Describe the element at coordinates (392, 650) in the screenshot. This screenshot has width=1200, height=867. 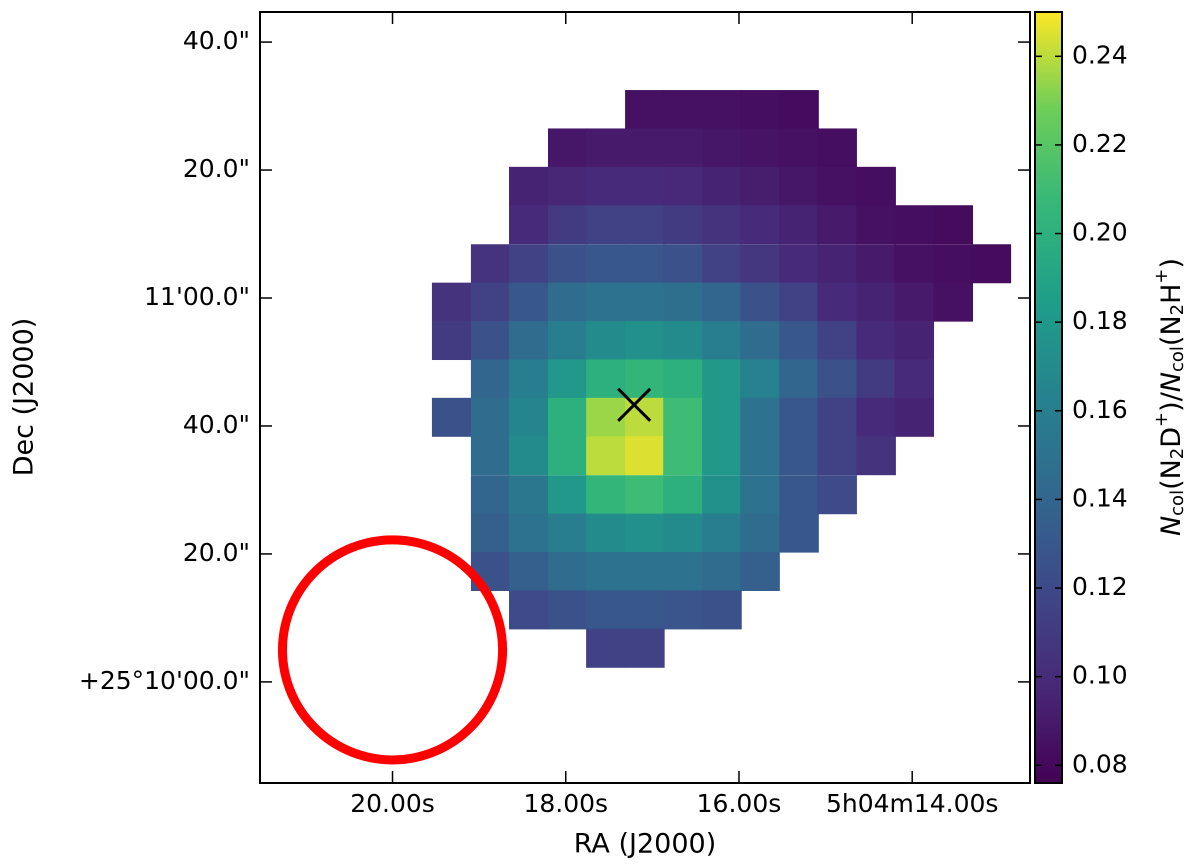
I see `beam` at that location.